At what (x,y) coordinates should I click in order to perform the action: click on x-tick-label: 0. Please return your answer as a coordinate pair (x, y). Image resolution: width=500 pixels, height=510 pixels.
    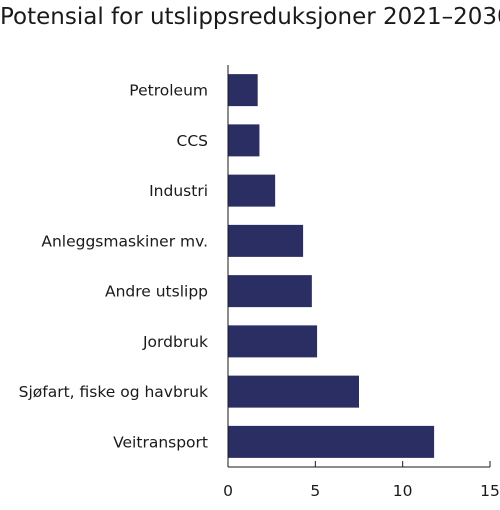
    Looking at the image, I should click on (228, 491).